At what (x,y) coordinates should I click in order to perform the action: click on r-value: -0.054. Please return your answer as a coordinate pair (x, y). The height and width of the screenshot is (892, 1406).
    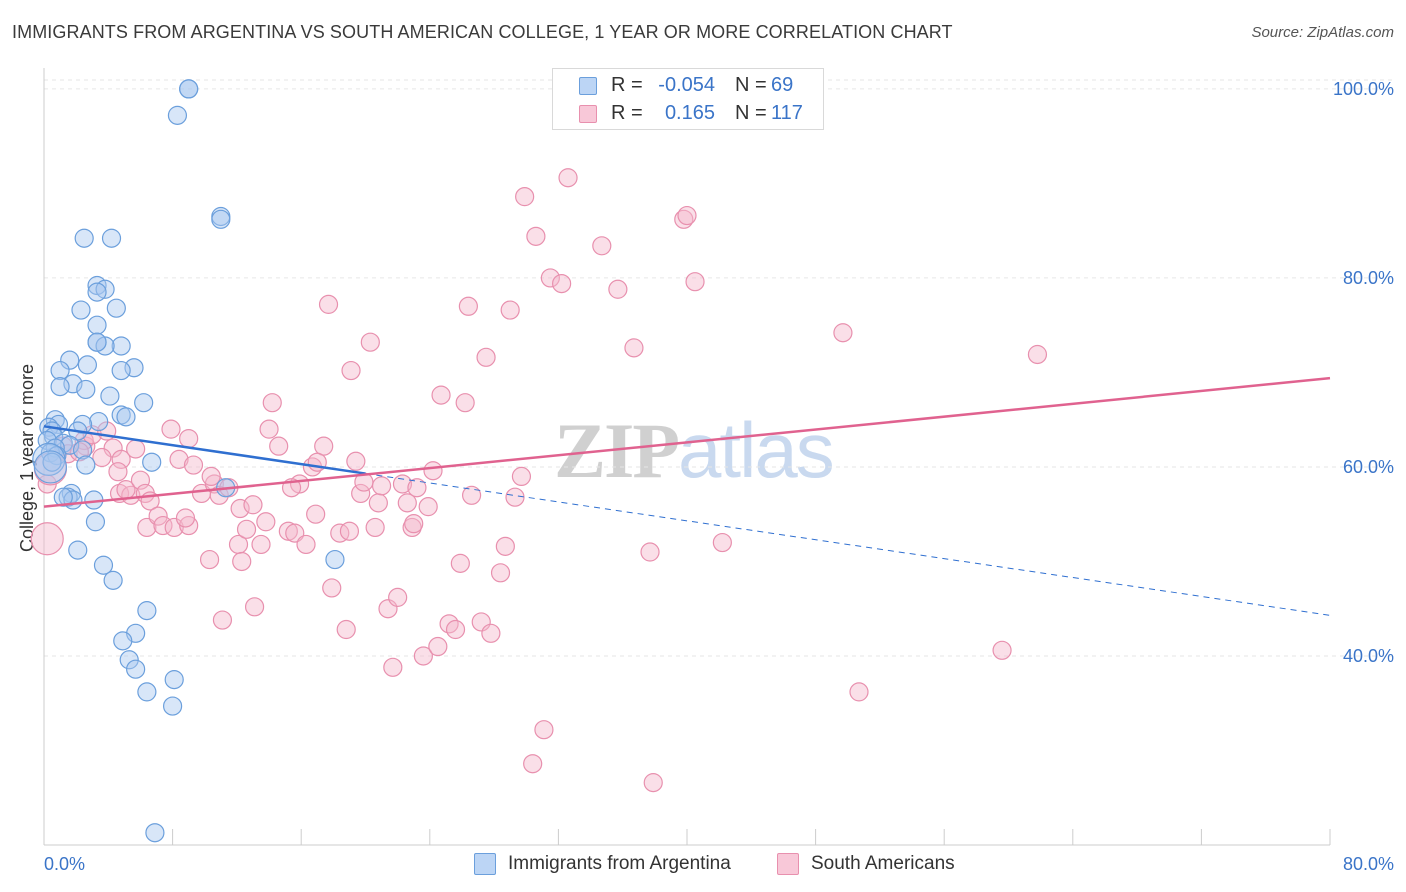
    Looking at the image, I should click on (686, 85).